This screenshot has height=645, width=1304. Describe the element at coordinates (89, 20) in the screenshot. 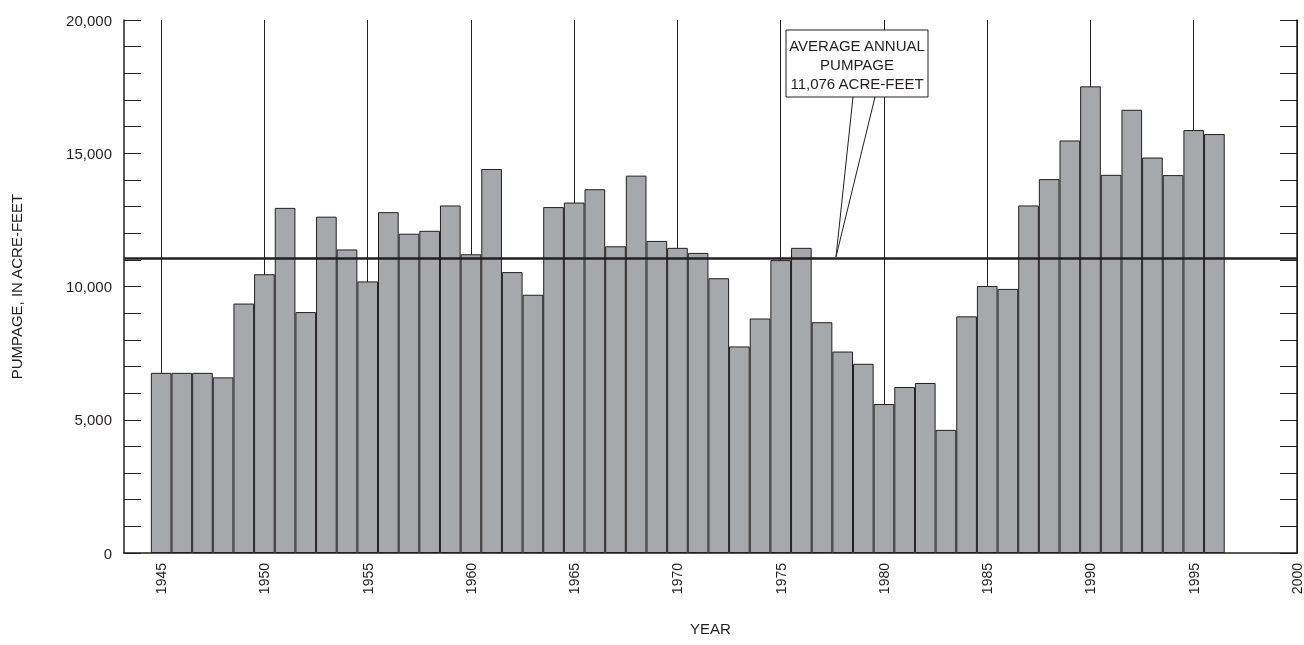

I see `y-tick-label: 20,000` at that location.